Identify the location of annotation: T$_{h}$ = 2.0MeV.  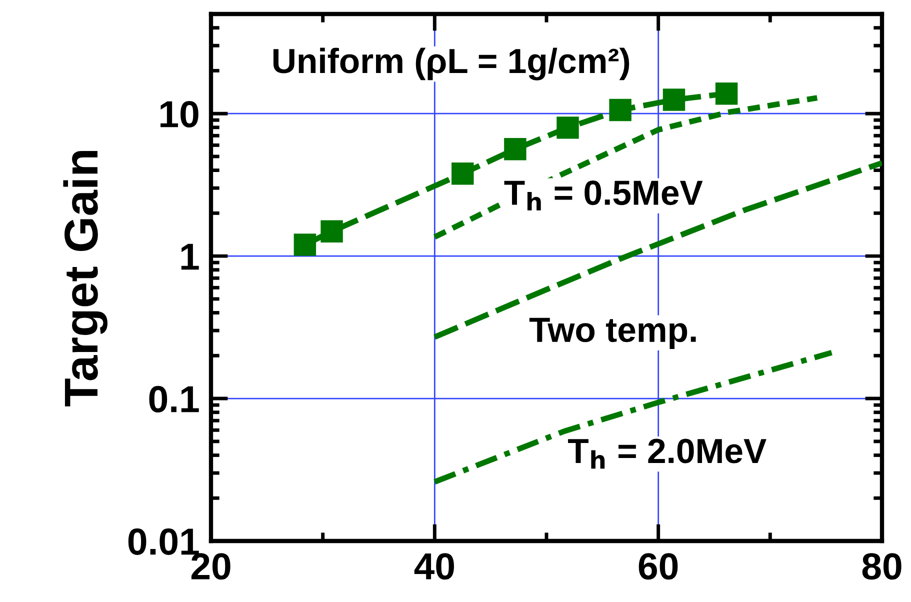
(667, 453).